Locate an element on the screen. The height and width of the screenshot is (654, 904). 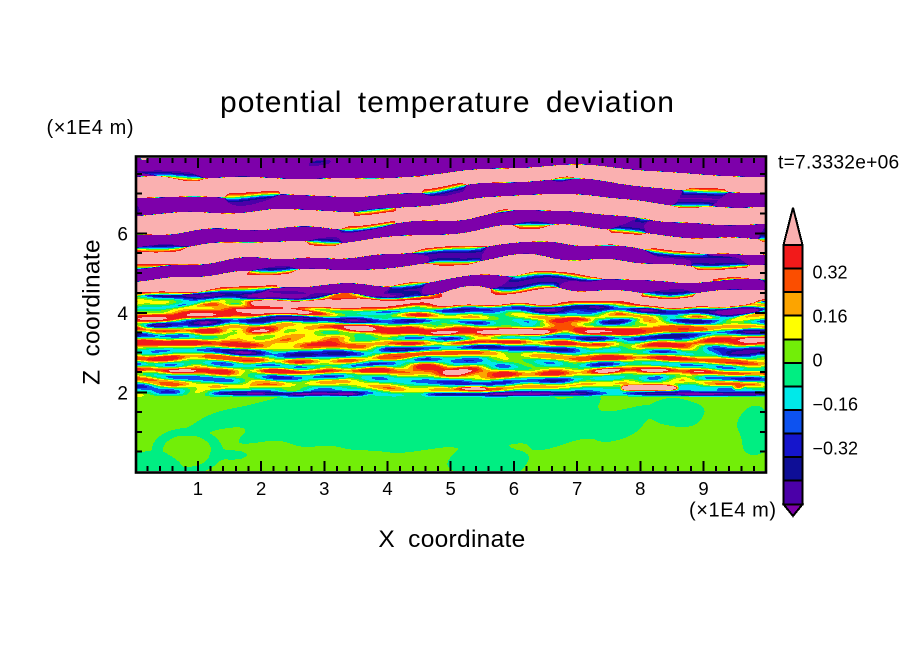
svg-text: 8 is located at coordinates (640, 488).